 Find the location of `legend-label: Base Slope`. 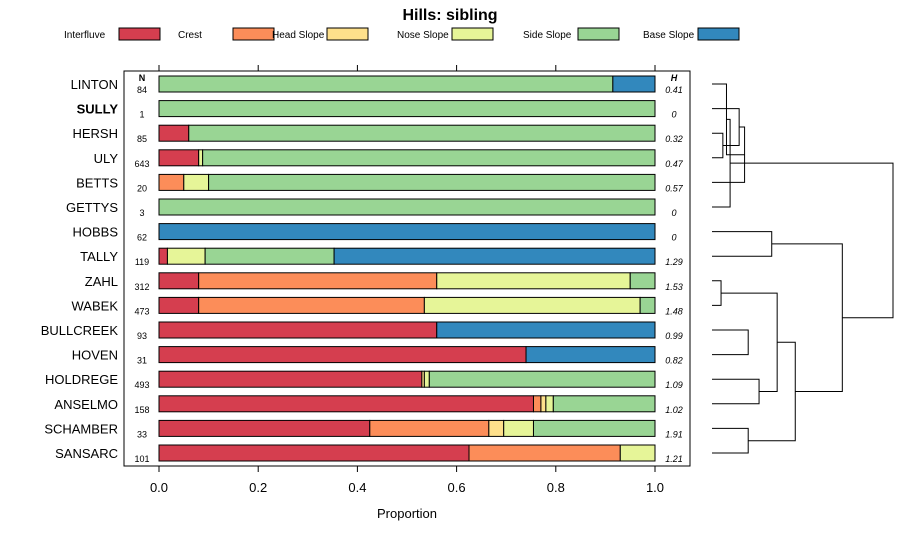

legend-label: Base Slope is located at coordinates (669, 35).